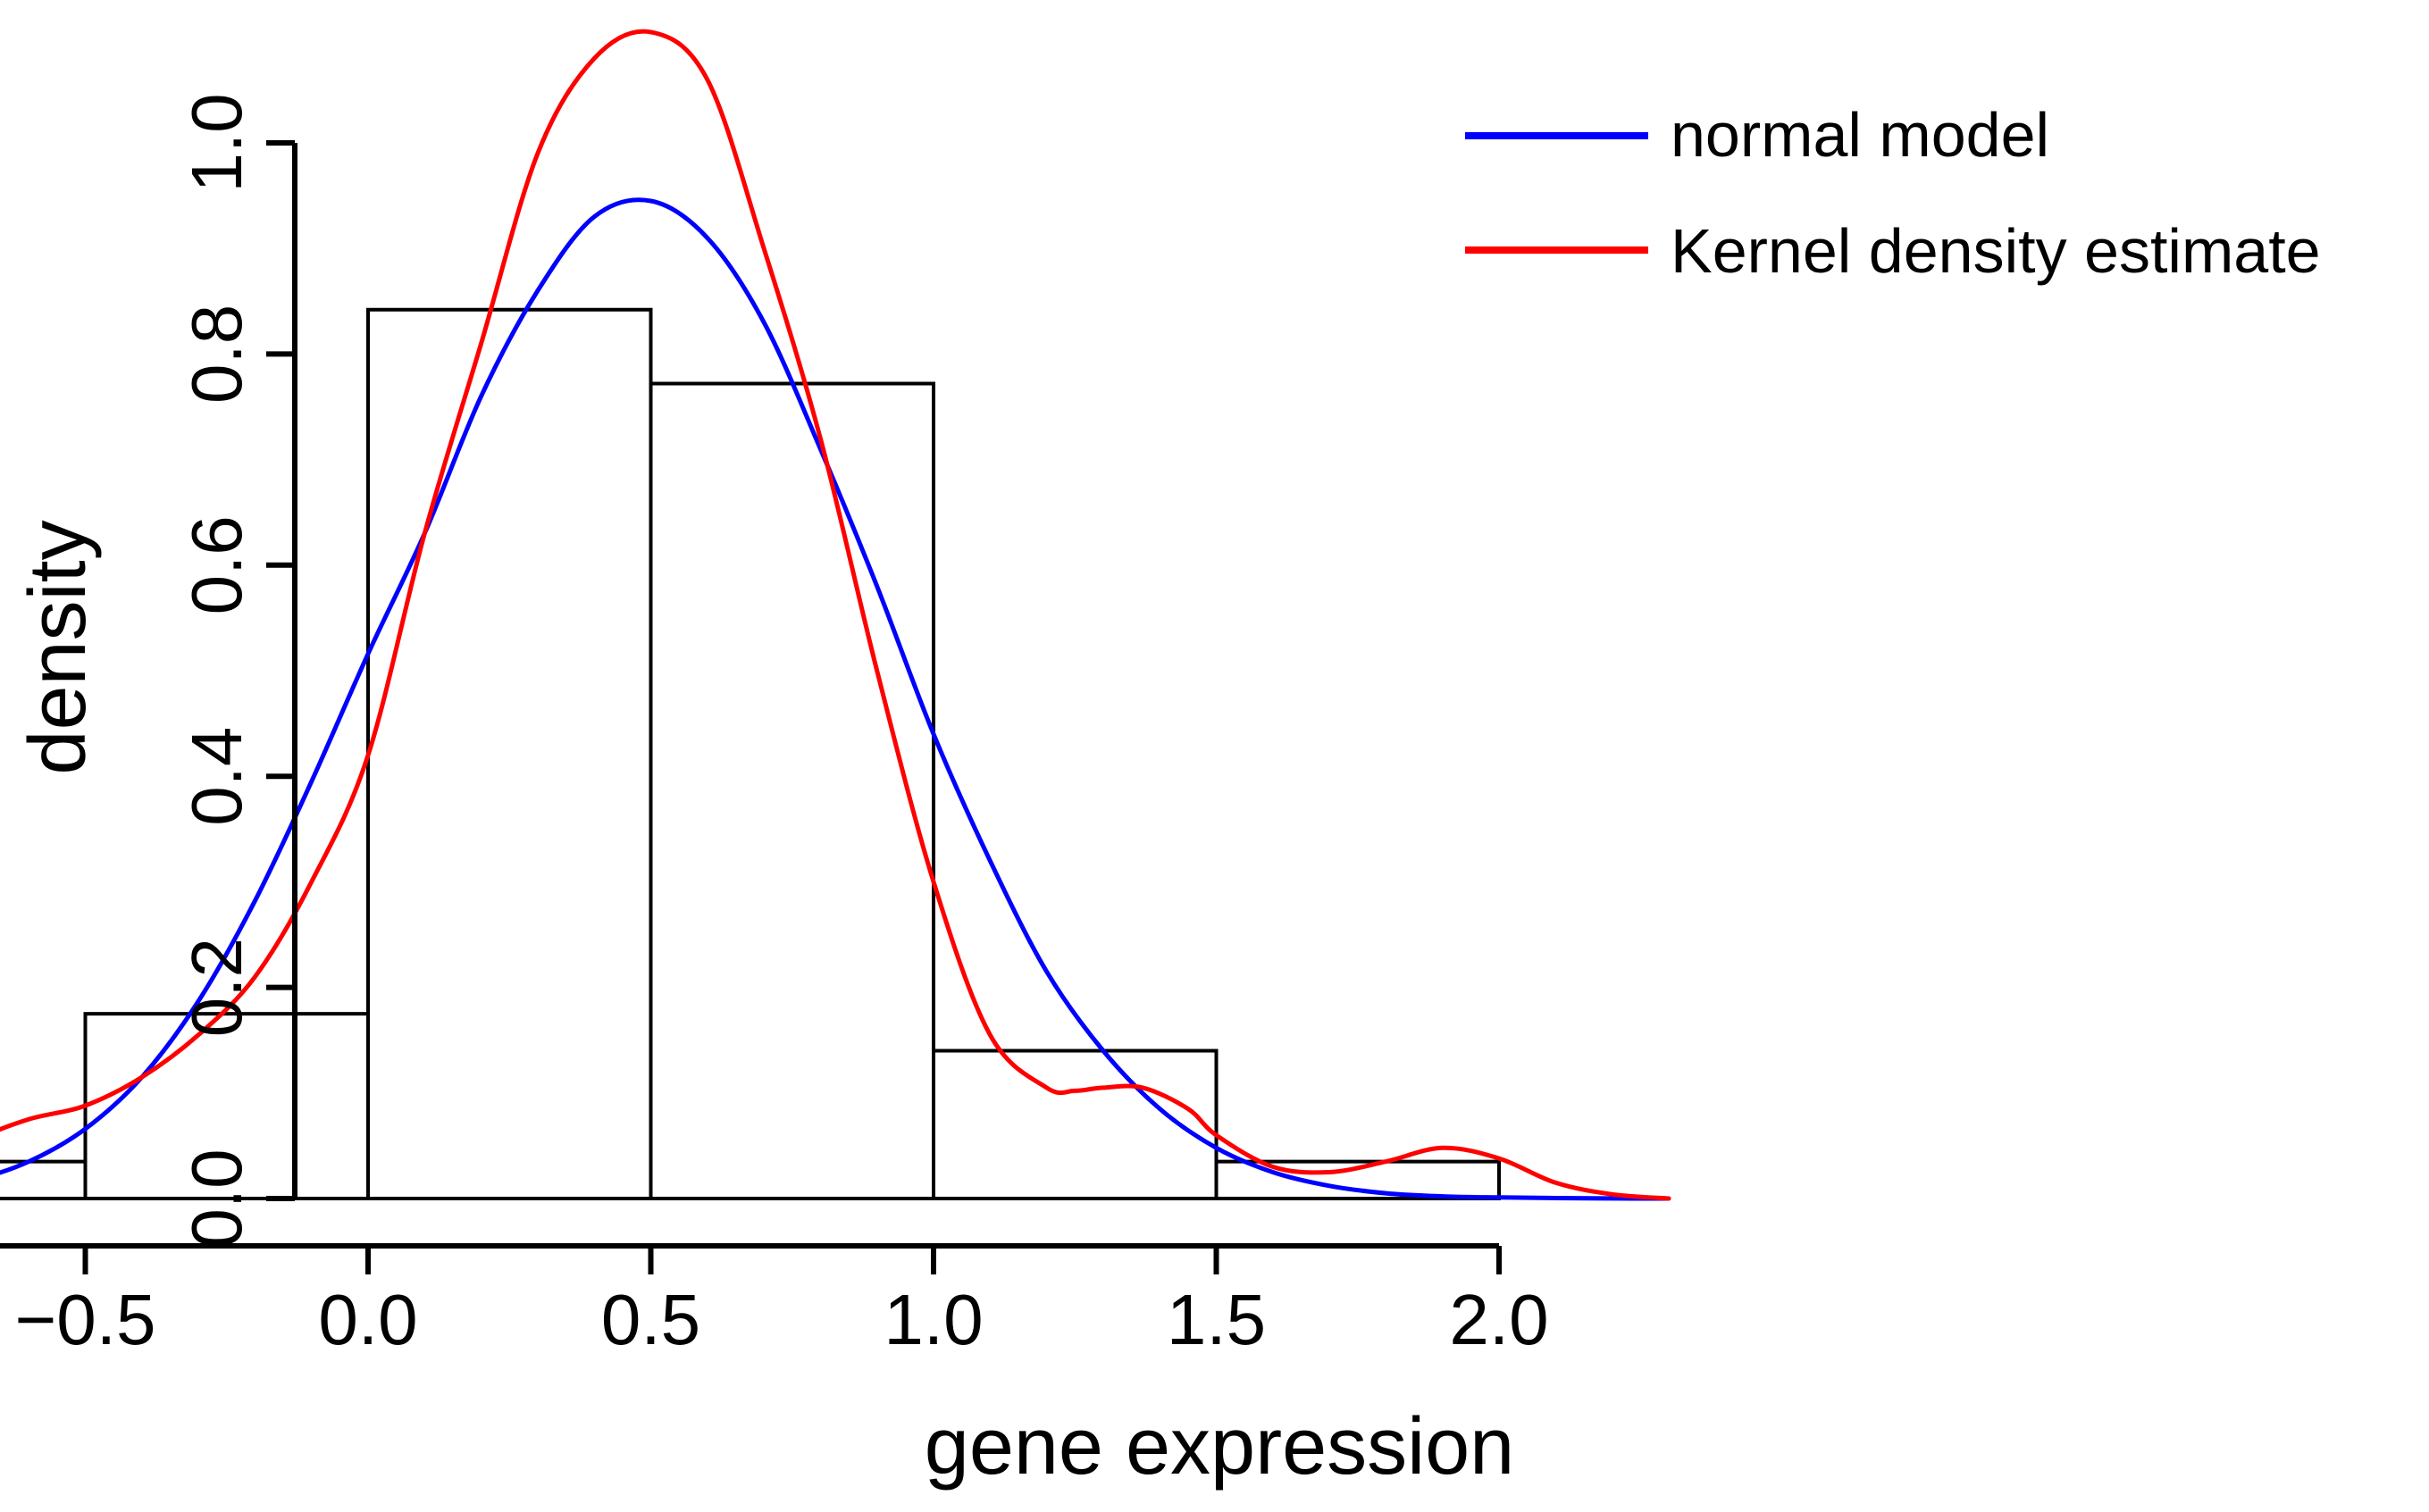 The width and height of the screenshot is (2429, 1512). I want to click on y-tick-label: 0.6, so click(216, 564).